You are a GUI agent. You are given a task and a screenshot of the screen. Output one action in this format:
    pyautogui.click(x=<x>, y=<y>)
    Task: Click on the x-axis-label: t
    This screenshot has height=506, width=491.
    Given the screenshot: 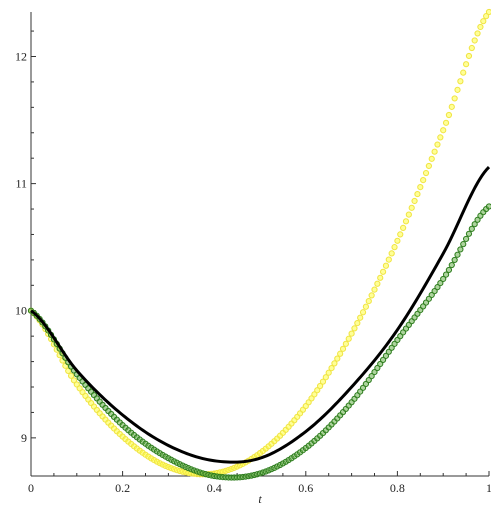 What is the action you would take?
    pyautogui.click(x=260, y=499)
    